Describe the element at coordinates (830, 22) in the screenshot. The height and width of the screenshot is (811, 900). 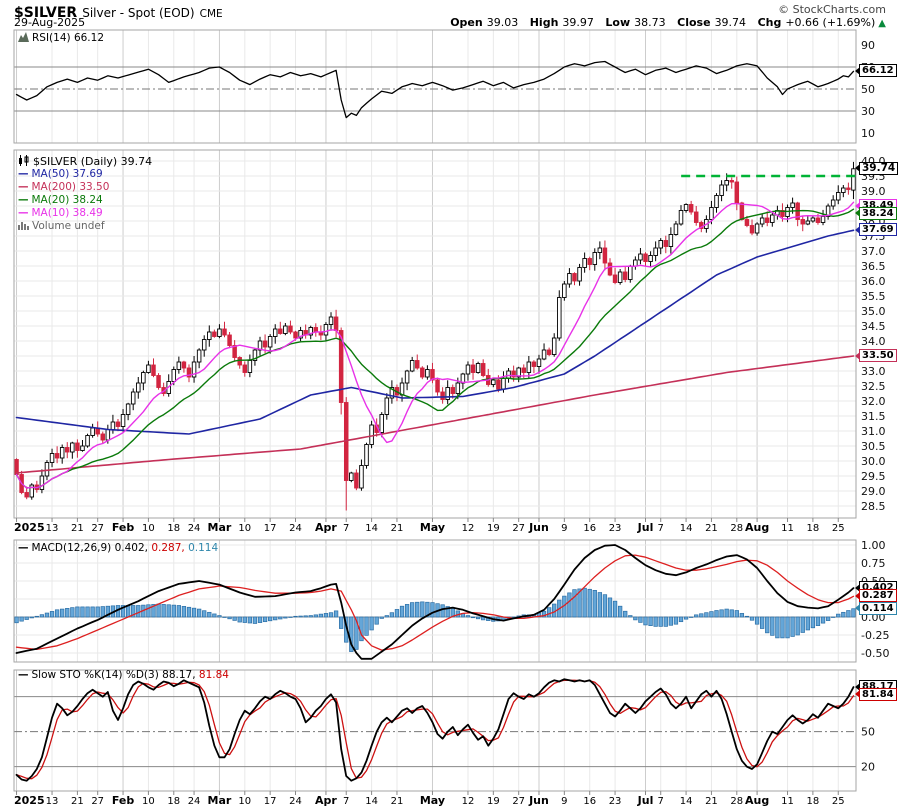
I see `chg-value: +0.66 (+1.69%)` at that location.